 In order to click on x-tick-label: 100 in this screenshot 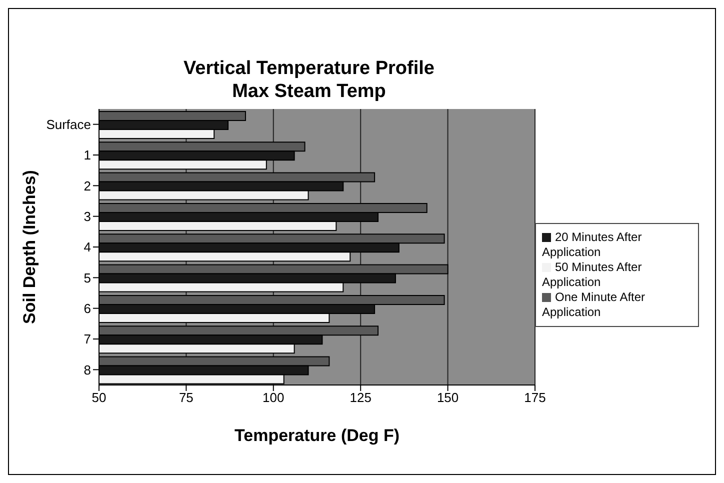, I will do `click(273, 398)`.